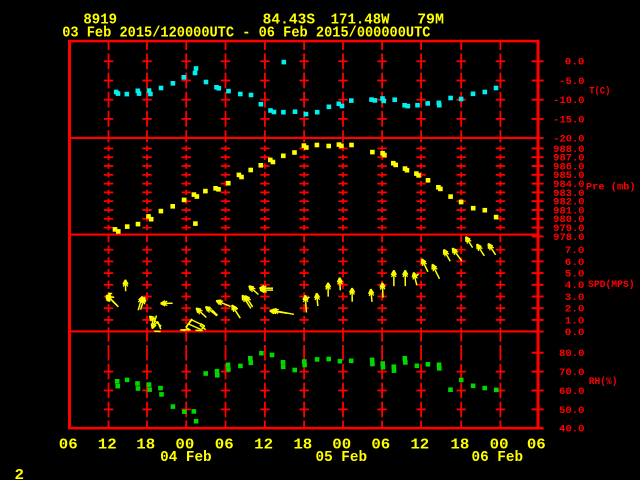 The width and height of the screenshot is (640, 480). Describe the element at coordinates (575, 263) in the screenshot. I see `svg-text: 6.0` at that location.